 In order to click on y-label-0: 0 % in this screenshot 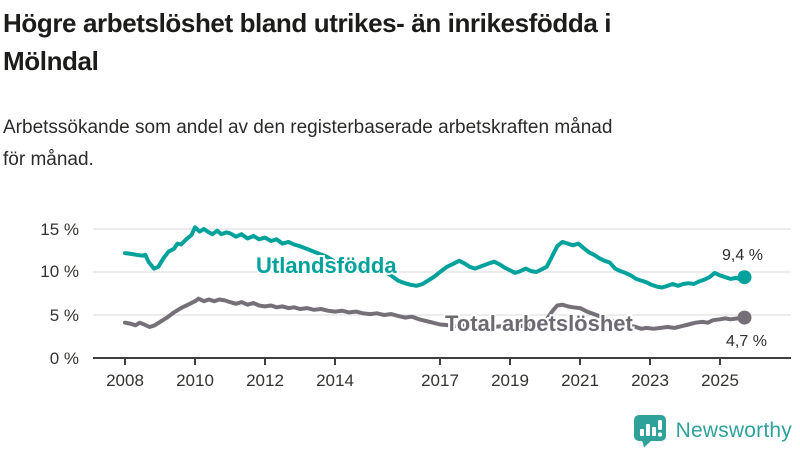, I will do `click(64, 358)`.